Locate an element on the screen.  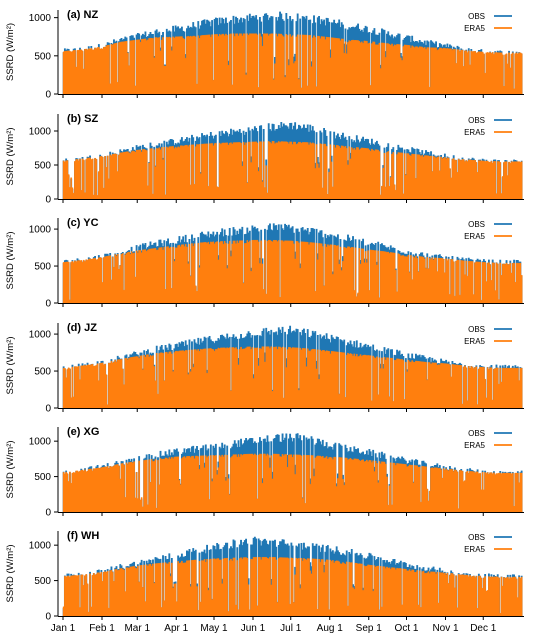
x-tick-label: Feb 1 is located at coordinates (102, 628).